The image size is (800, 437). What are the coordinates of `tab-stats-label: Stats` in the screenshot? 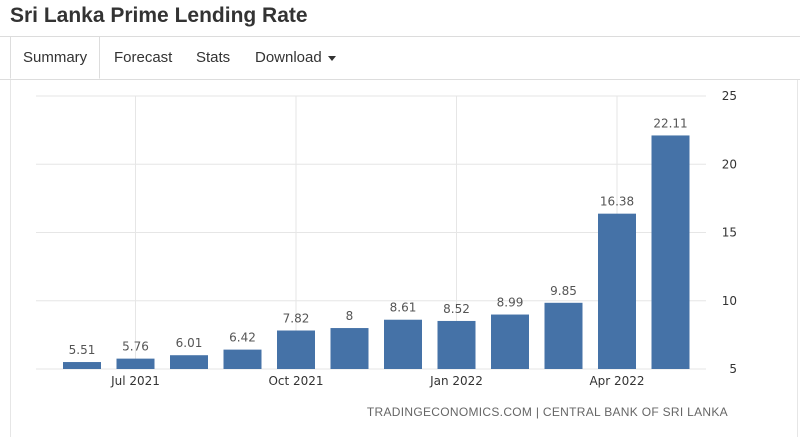 It's located at (213, 57).